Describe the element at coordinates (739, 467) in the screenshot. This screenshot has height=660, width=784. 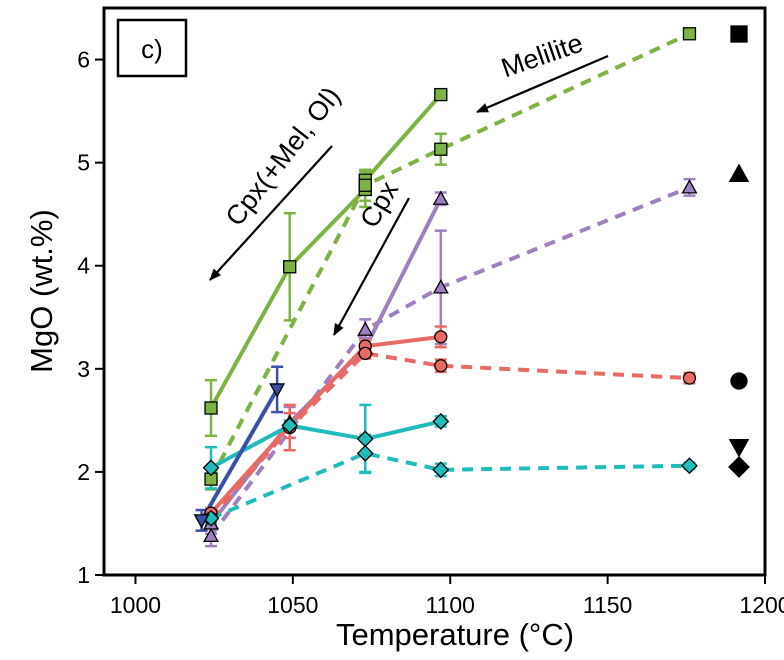
I see `legend-marker-diamond` at that location.